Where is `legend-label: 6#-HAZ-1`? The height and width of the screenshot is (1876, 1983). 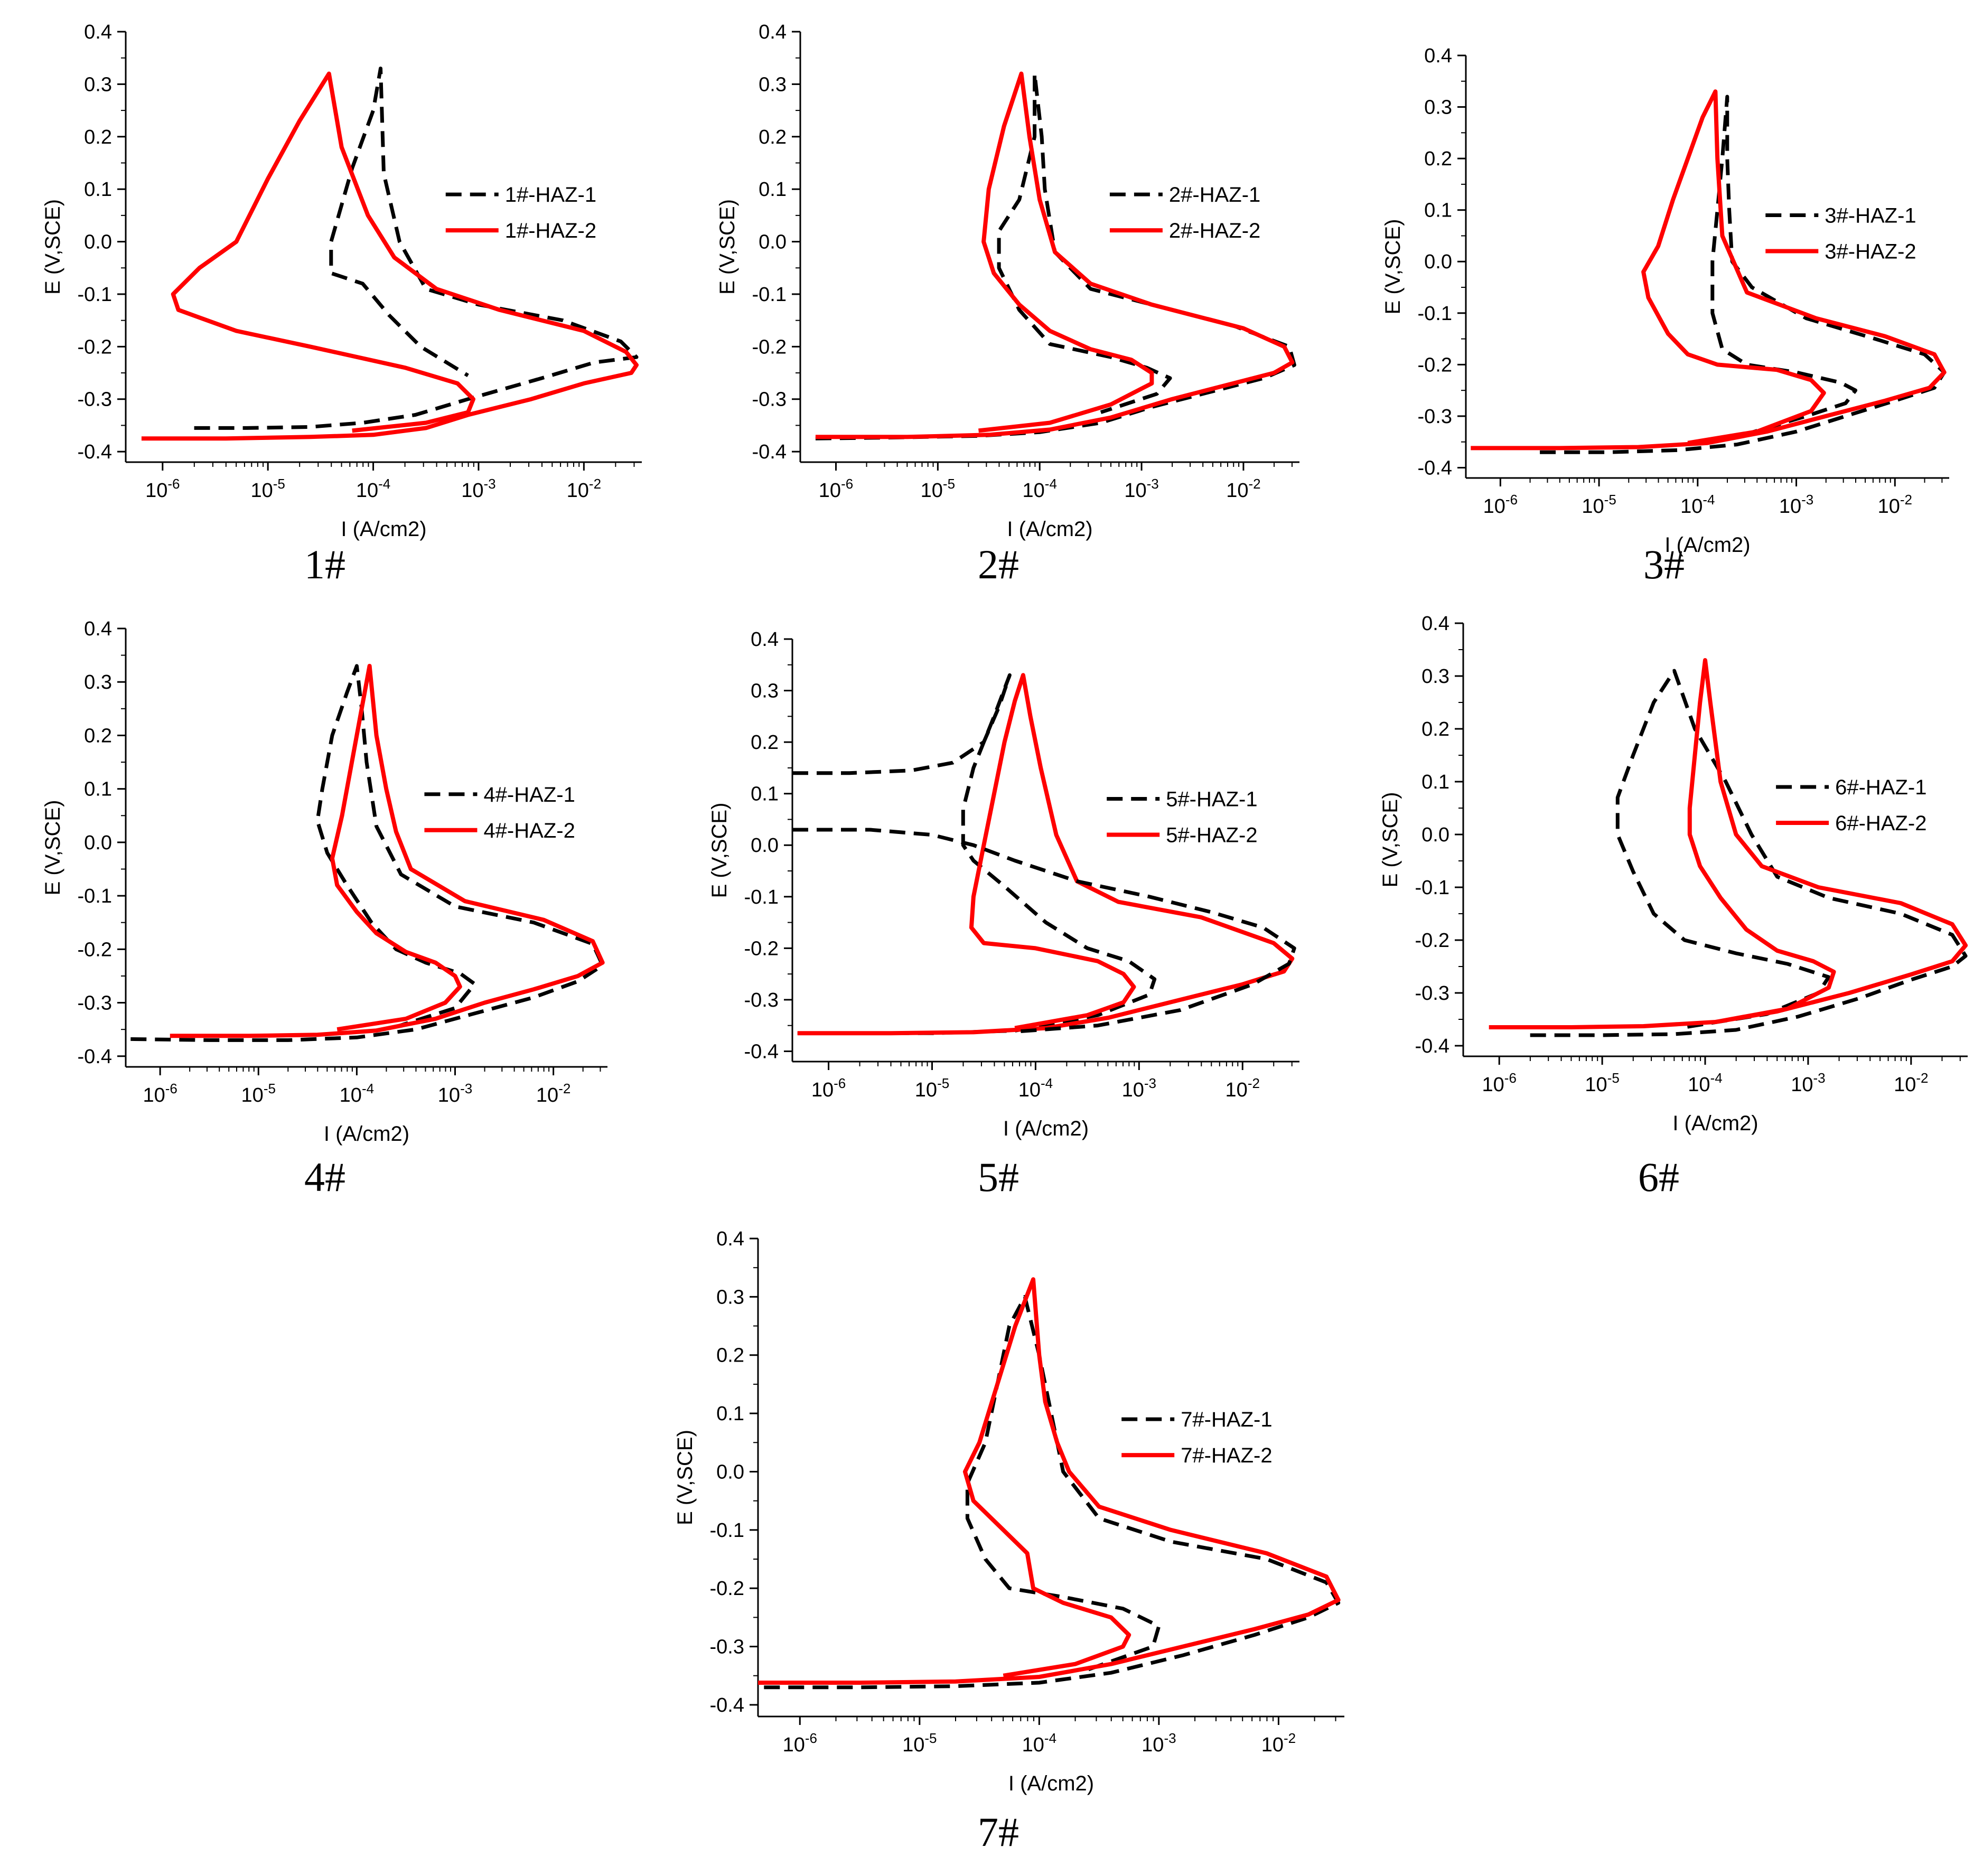
legend-label: 6#-HAZ-1 is located at coordinates (1881, 787).